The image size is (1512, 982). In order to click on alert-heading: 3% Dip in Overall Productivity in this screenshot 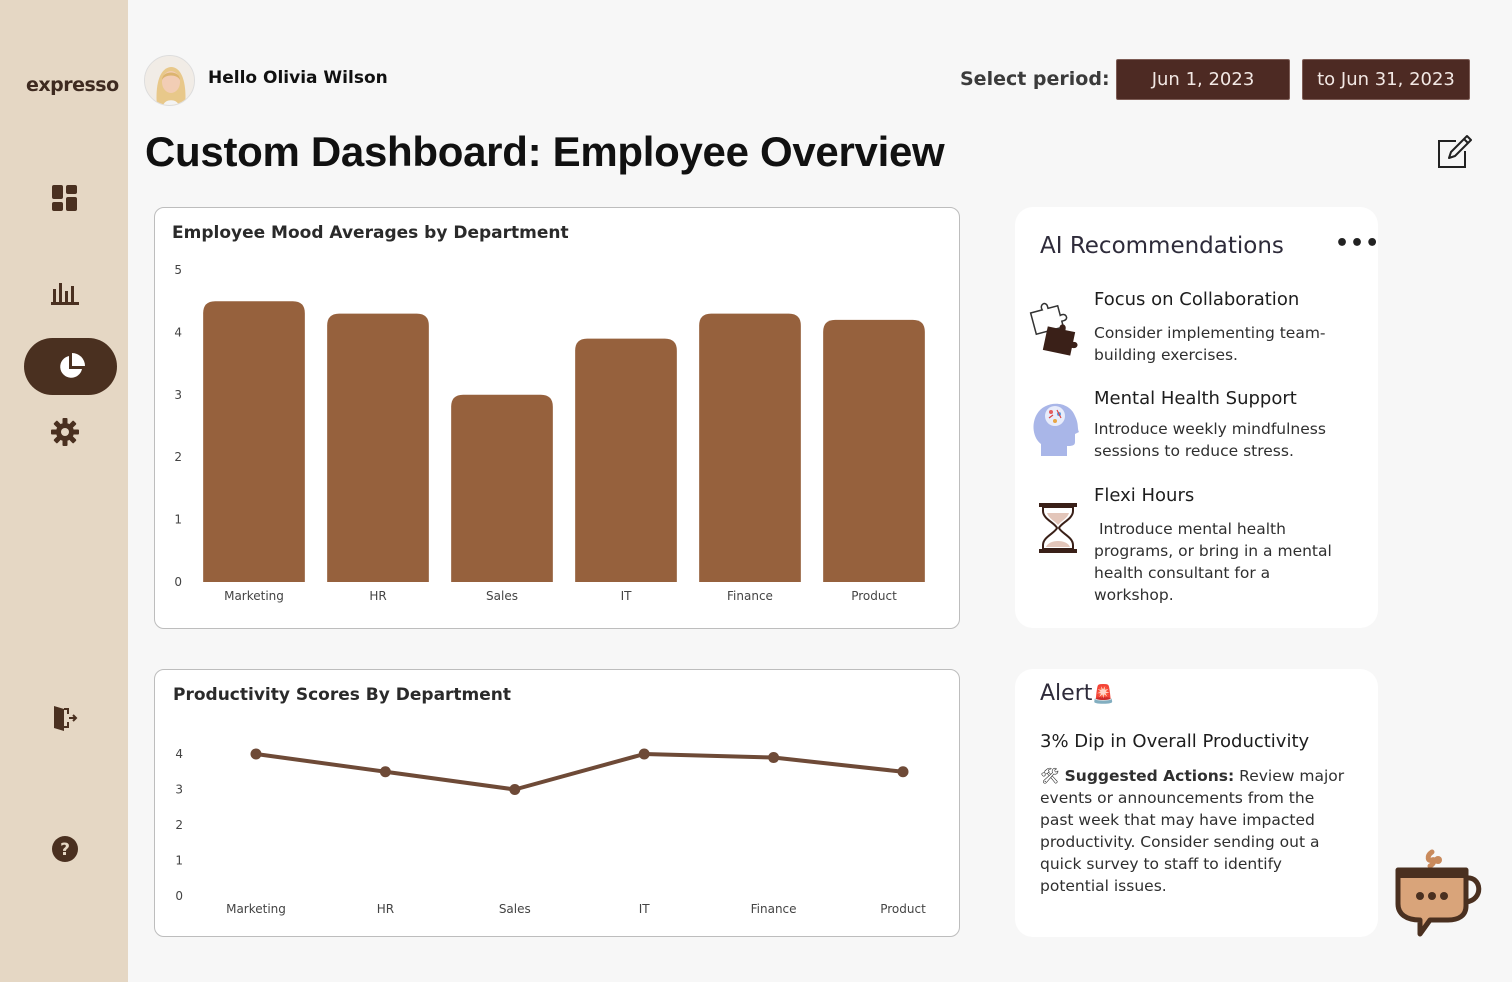, I will do `click(1175, 741)`.